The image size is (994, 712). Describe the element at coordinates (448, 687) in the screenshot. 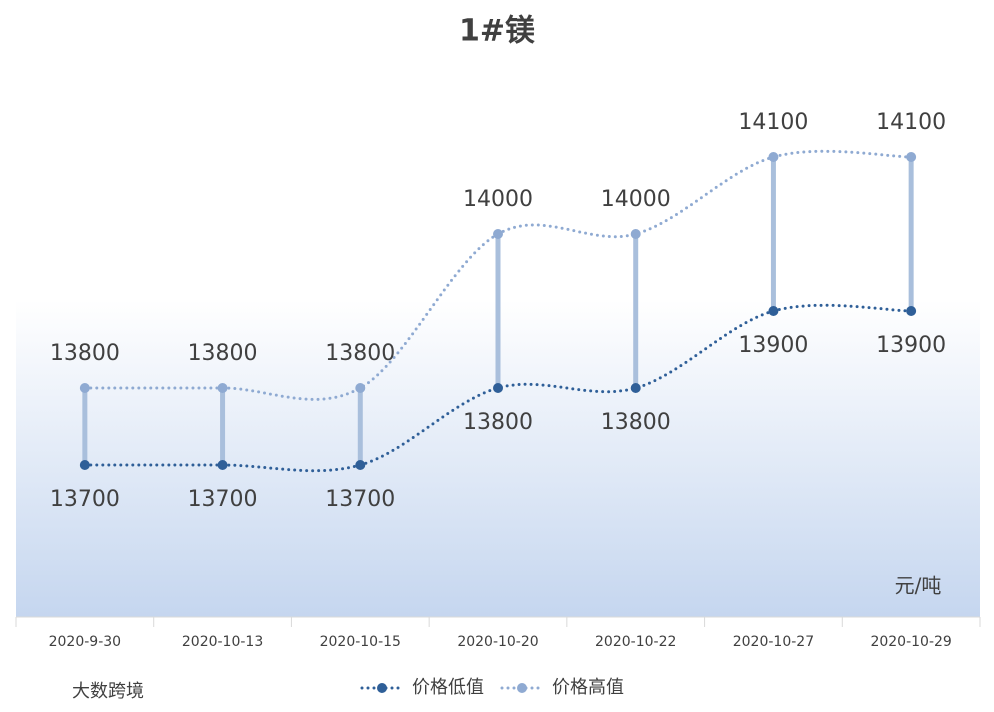

I see `legend-label: 价格低值` at that location.